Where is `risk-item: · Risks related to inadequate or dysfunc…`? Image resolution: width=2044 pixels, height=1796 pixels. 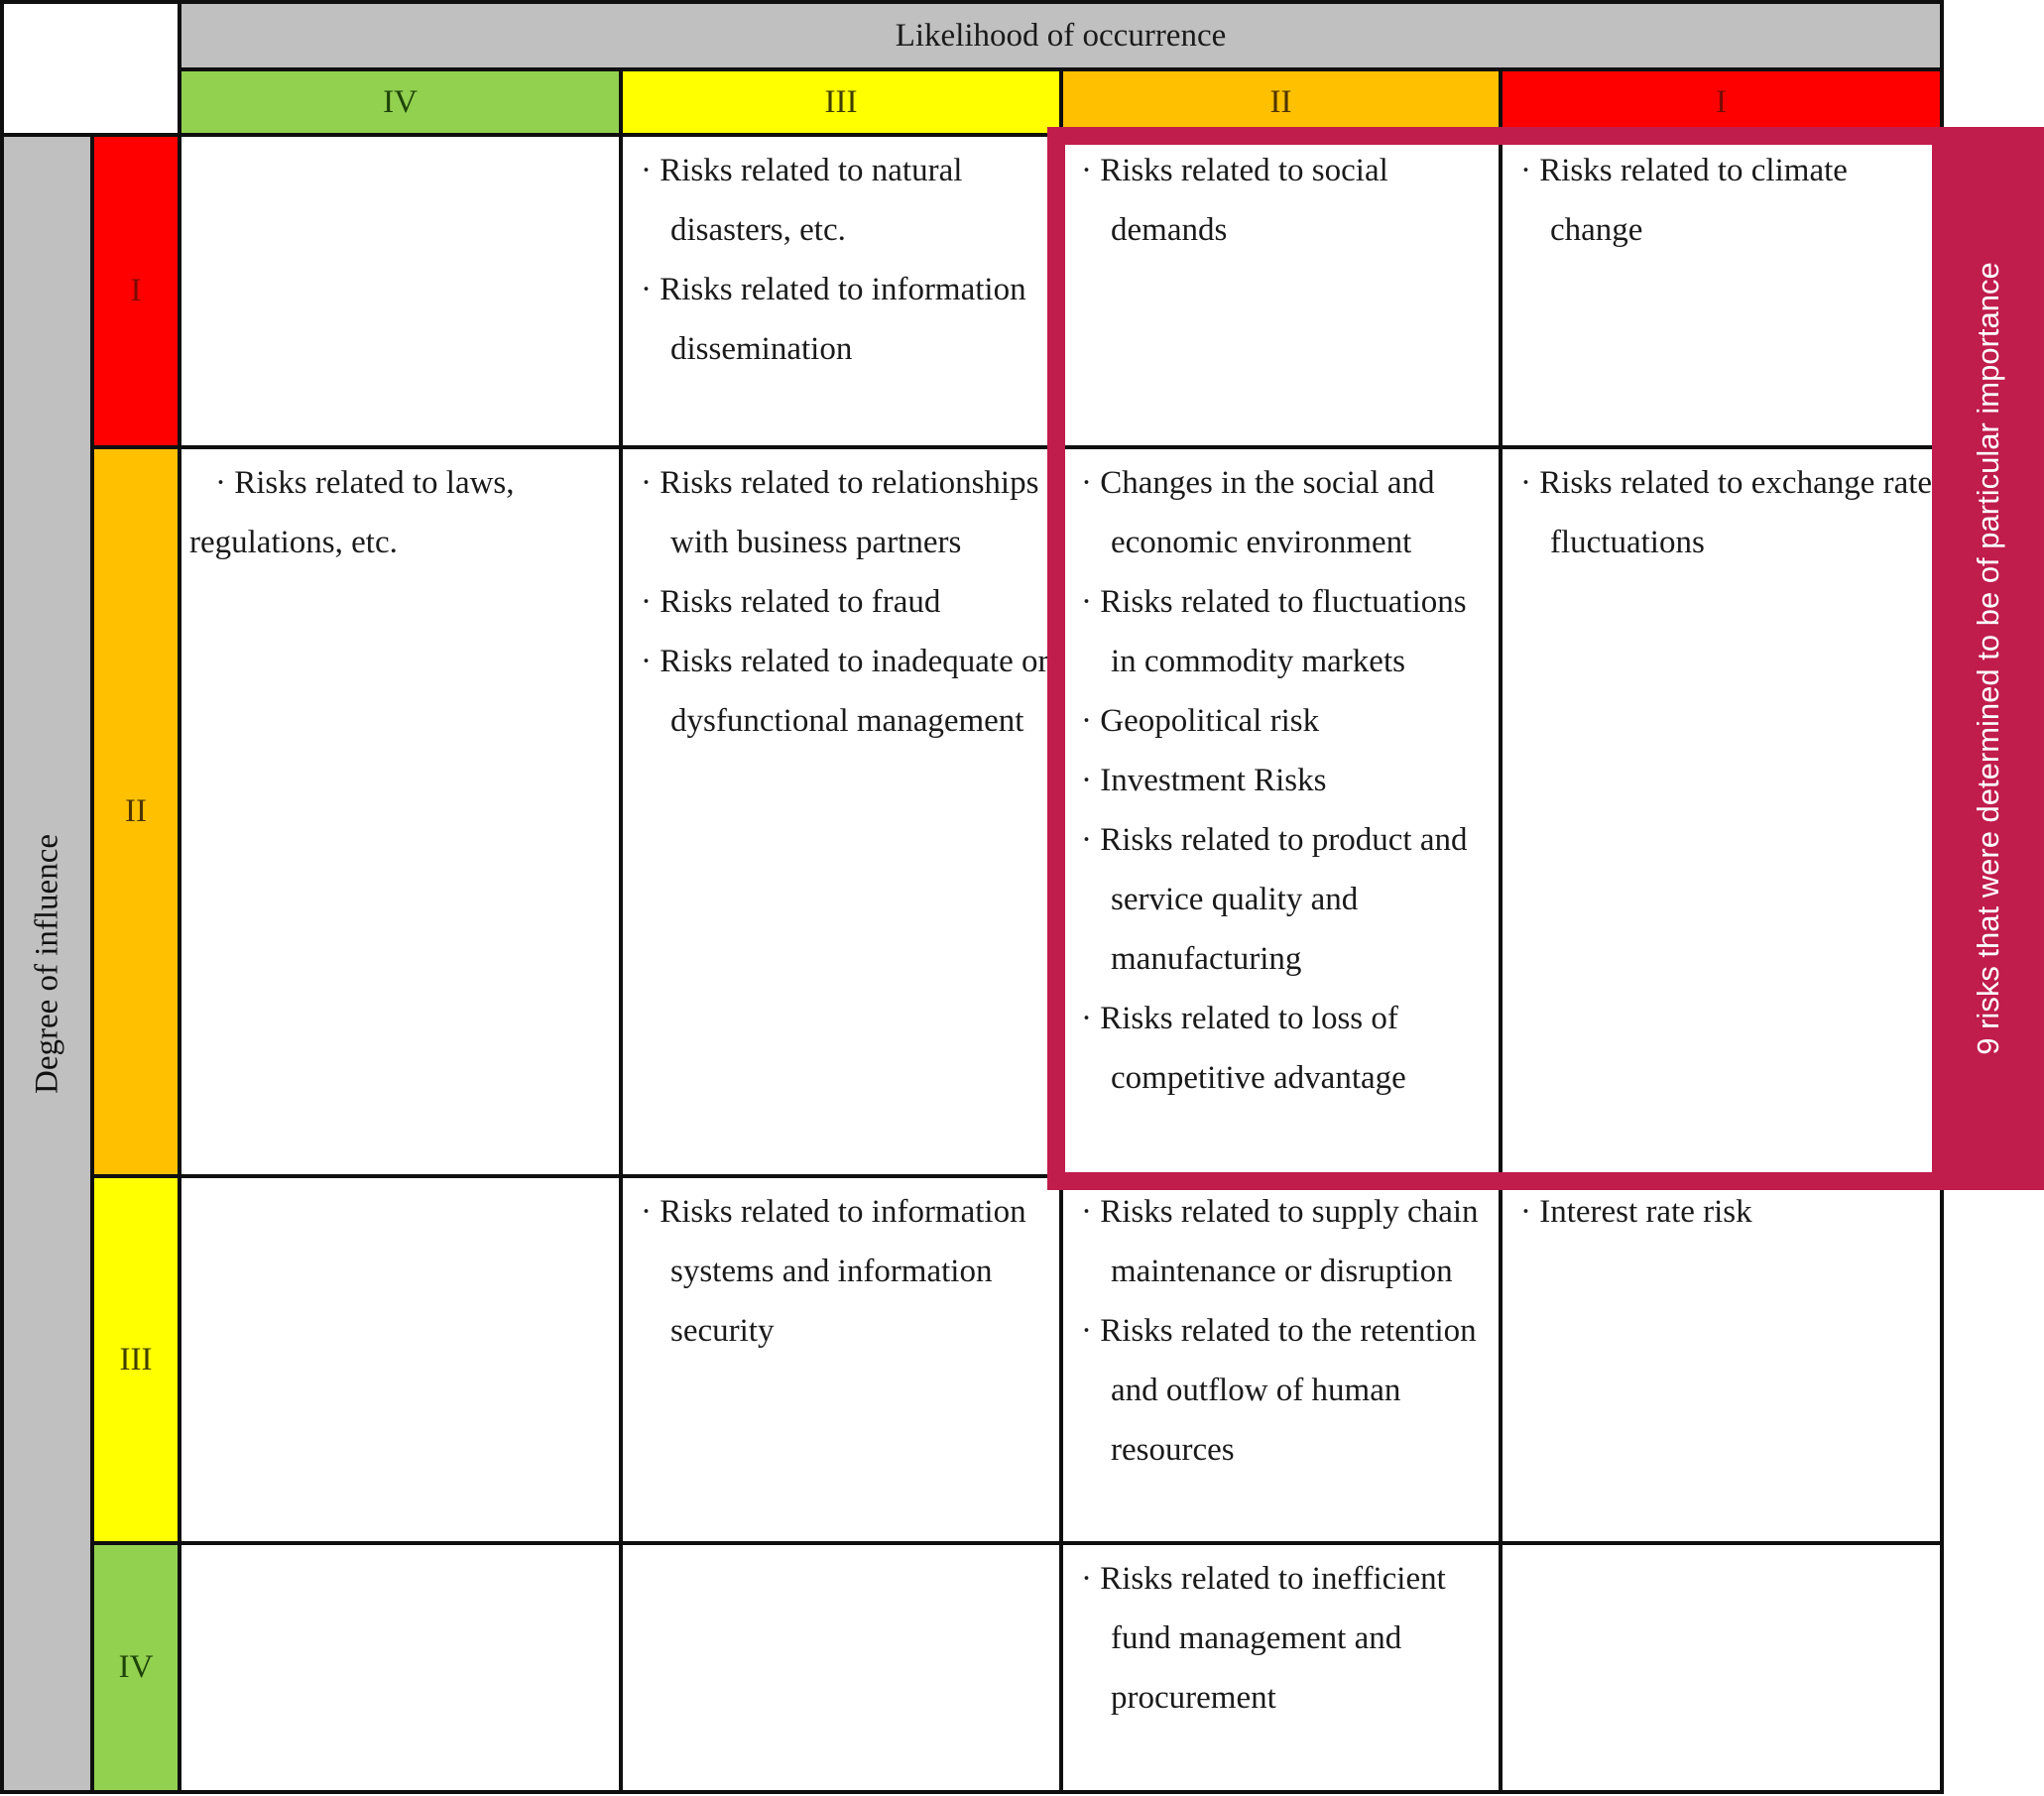
risk-item: · Risks related to inadequate or dysfunc… is located at coordinates (845, 691).